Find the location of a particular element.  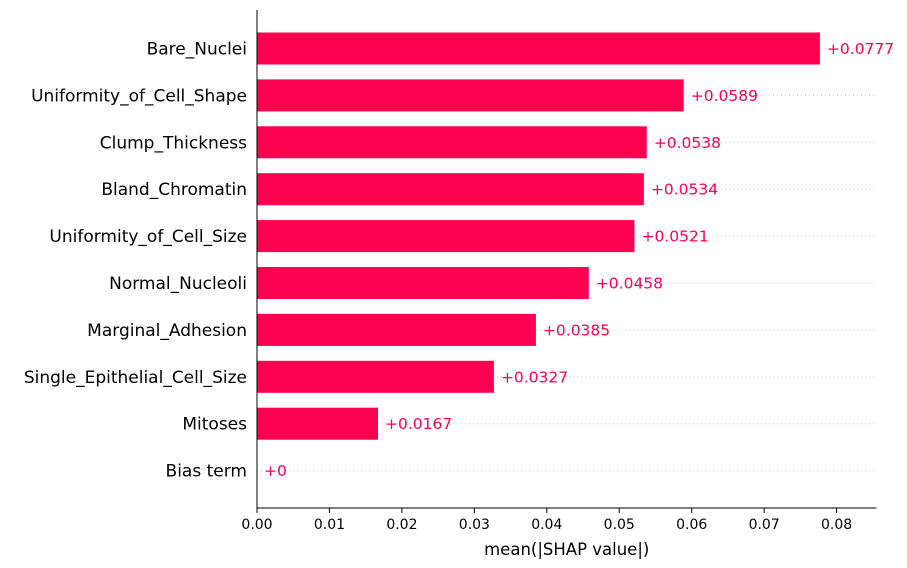

x-tick-label: 0.06 is located at coordinates (691, 525).